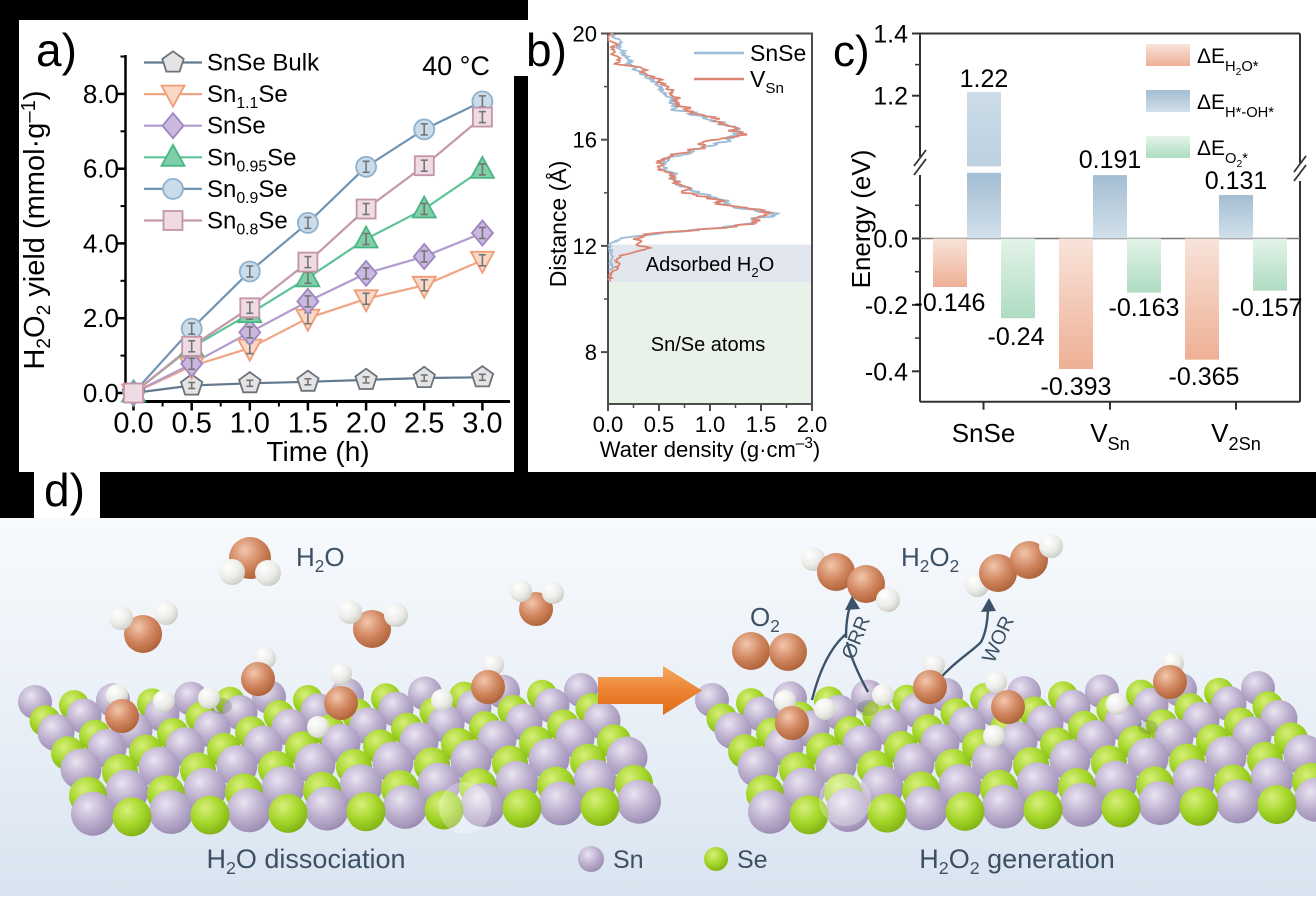 The height and width of the screenshot is (901, 1316). Describe the element at coordinates (1076, 387) in the screenshot. I see `svg-text: -0.393` at that location.